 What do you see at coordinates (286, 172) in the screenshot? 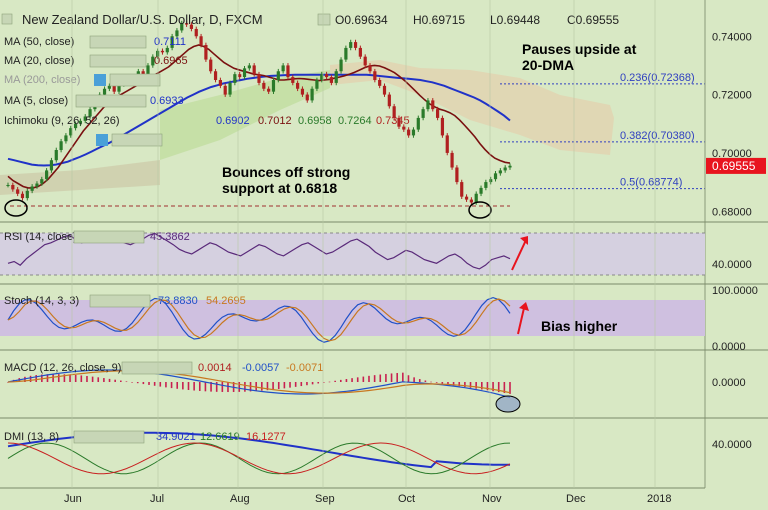
I see `annotation-bounce-line1: Bounces off strong` at bounding box center [286, 172].